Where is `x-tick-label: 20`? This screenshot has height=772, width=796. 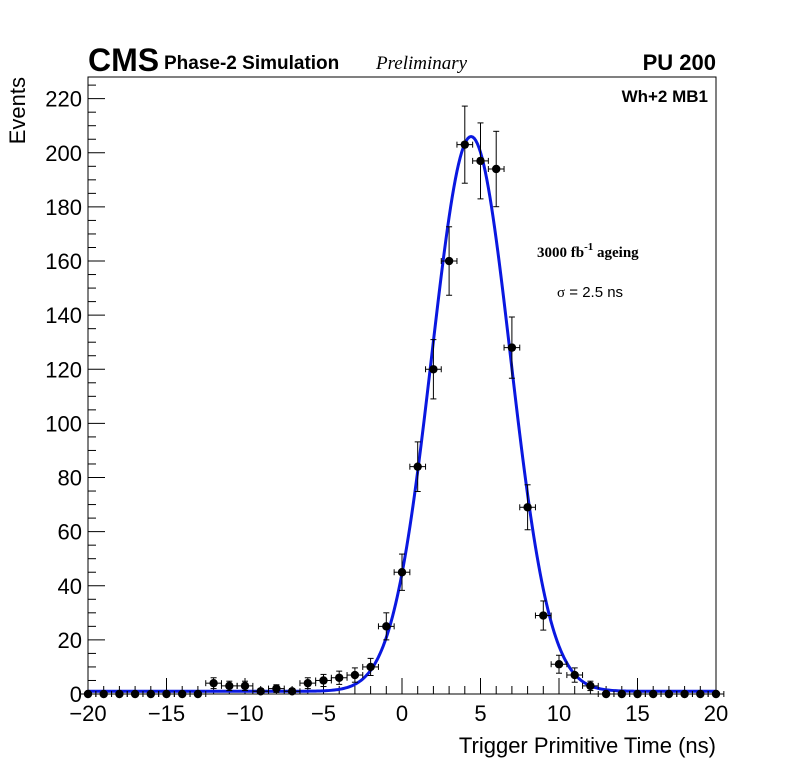
x-tick-label: 20 is located at coordinates (716, 713).